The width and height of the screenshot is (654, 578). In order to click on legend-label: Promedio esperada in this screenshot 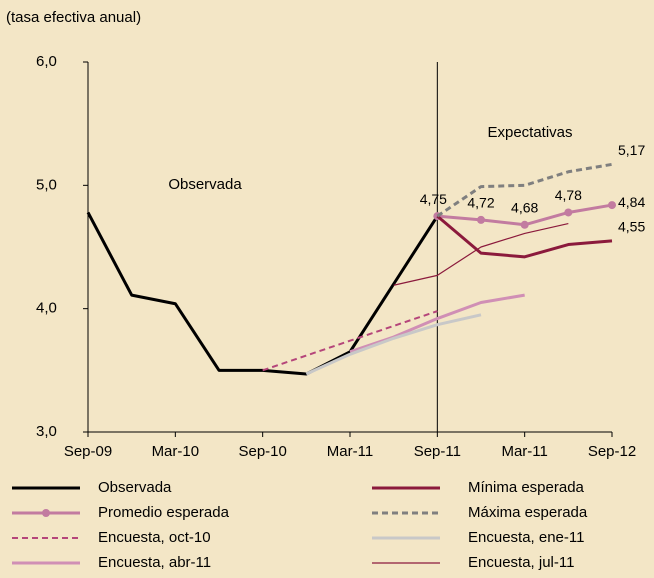, I will do `click(164, 512)`.